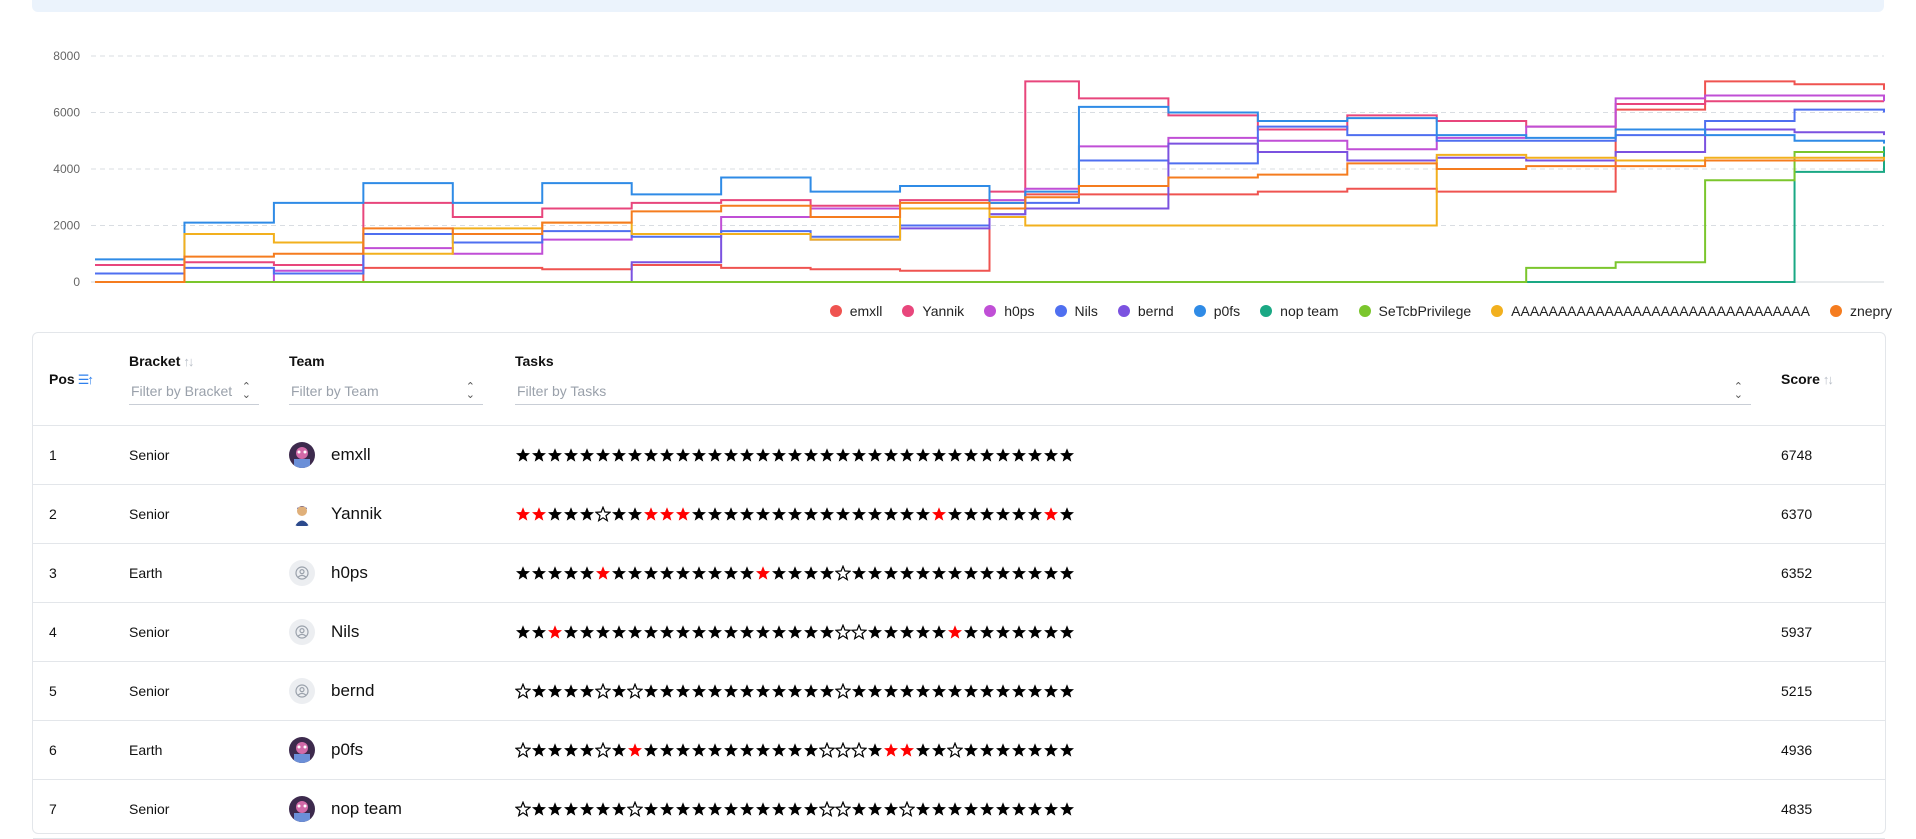 This screenshot has height=839, width=1916. Describe the element at coordinates (366, 808) in the screenshot. I see `team-name: nop team` at that location.